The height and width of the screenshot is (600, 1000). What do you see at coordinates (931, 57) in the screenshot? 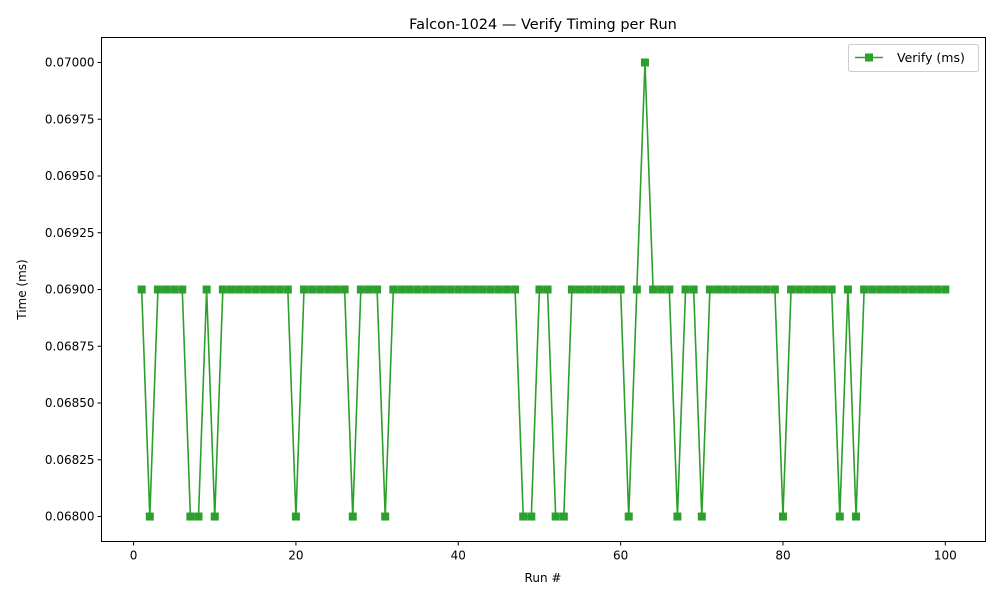
I see `legend-label: Verify (ms)` at bounding box center [931, 57].